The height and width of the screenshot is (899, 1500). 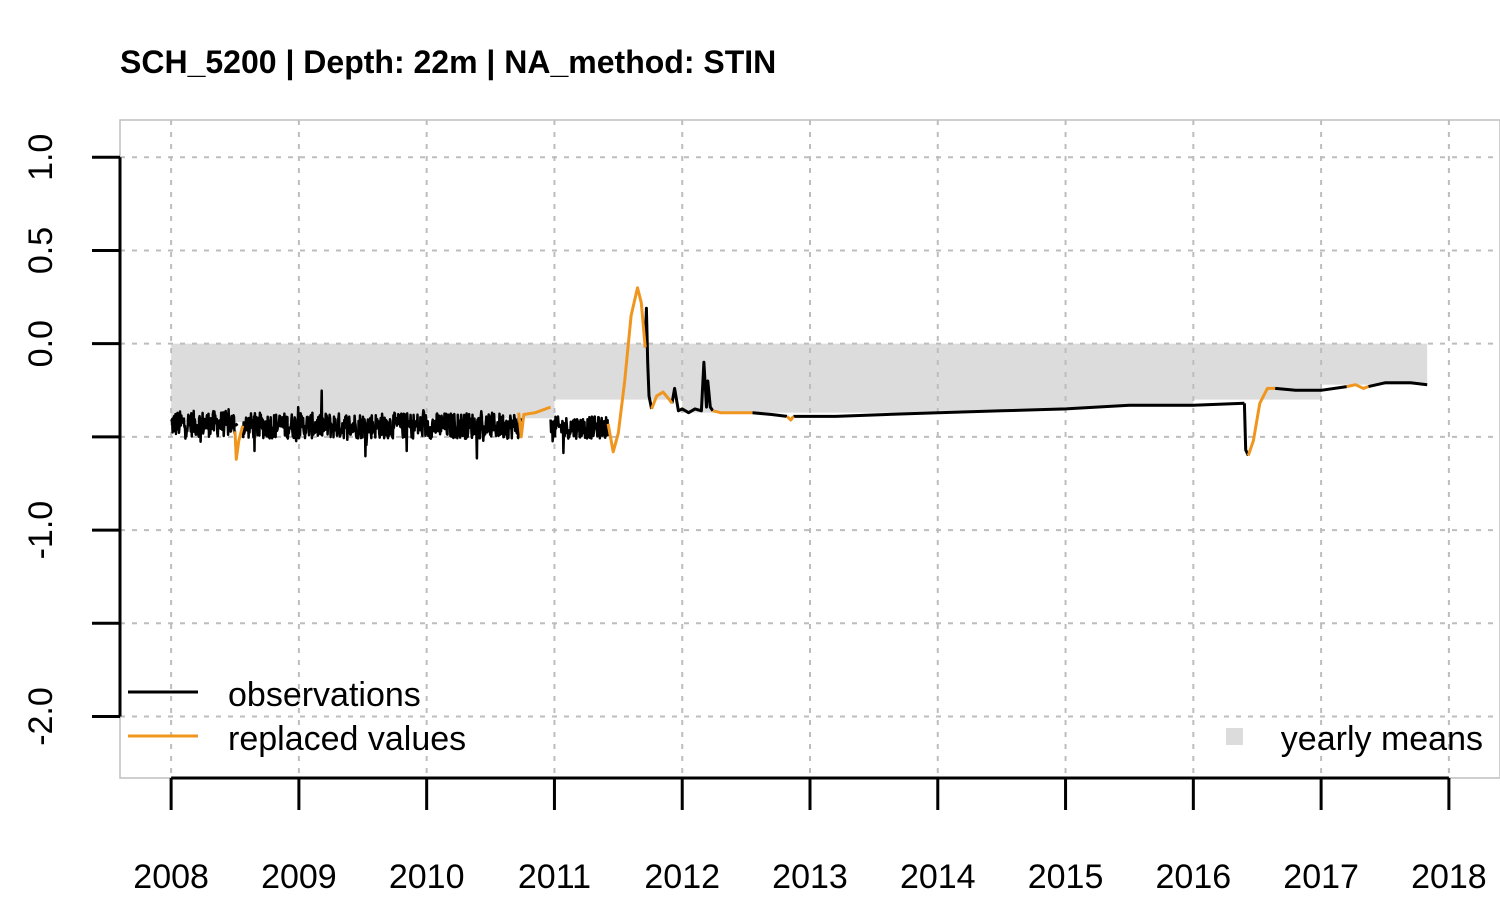 I want to click on yearly-means-layer, so click(x=799, y=383).